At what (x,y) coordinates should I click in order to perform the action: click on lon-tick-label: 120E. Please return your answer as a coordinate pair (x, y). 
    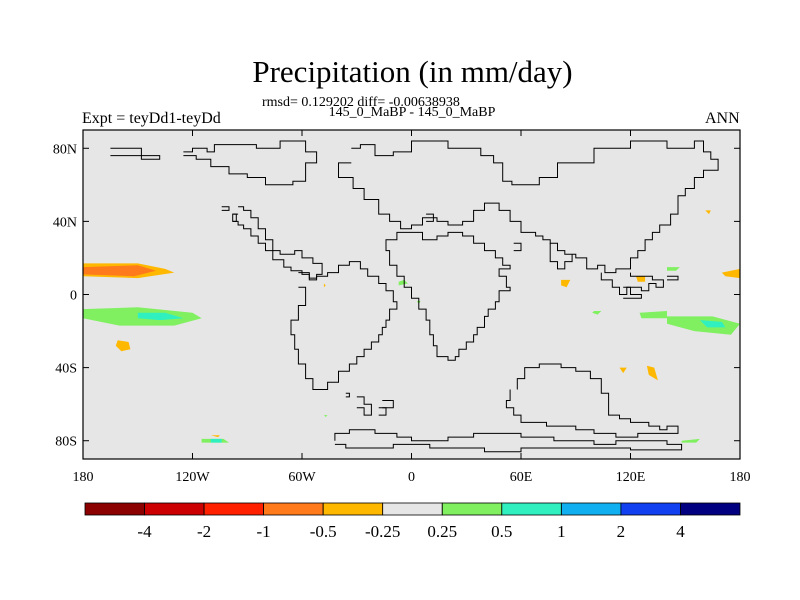
    Looking at the image, I should click on (631, 477).